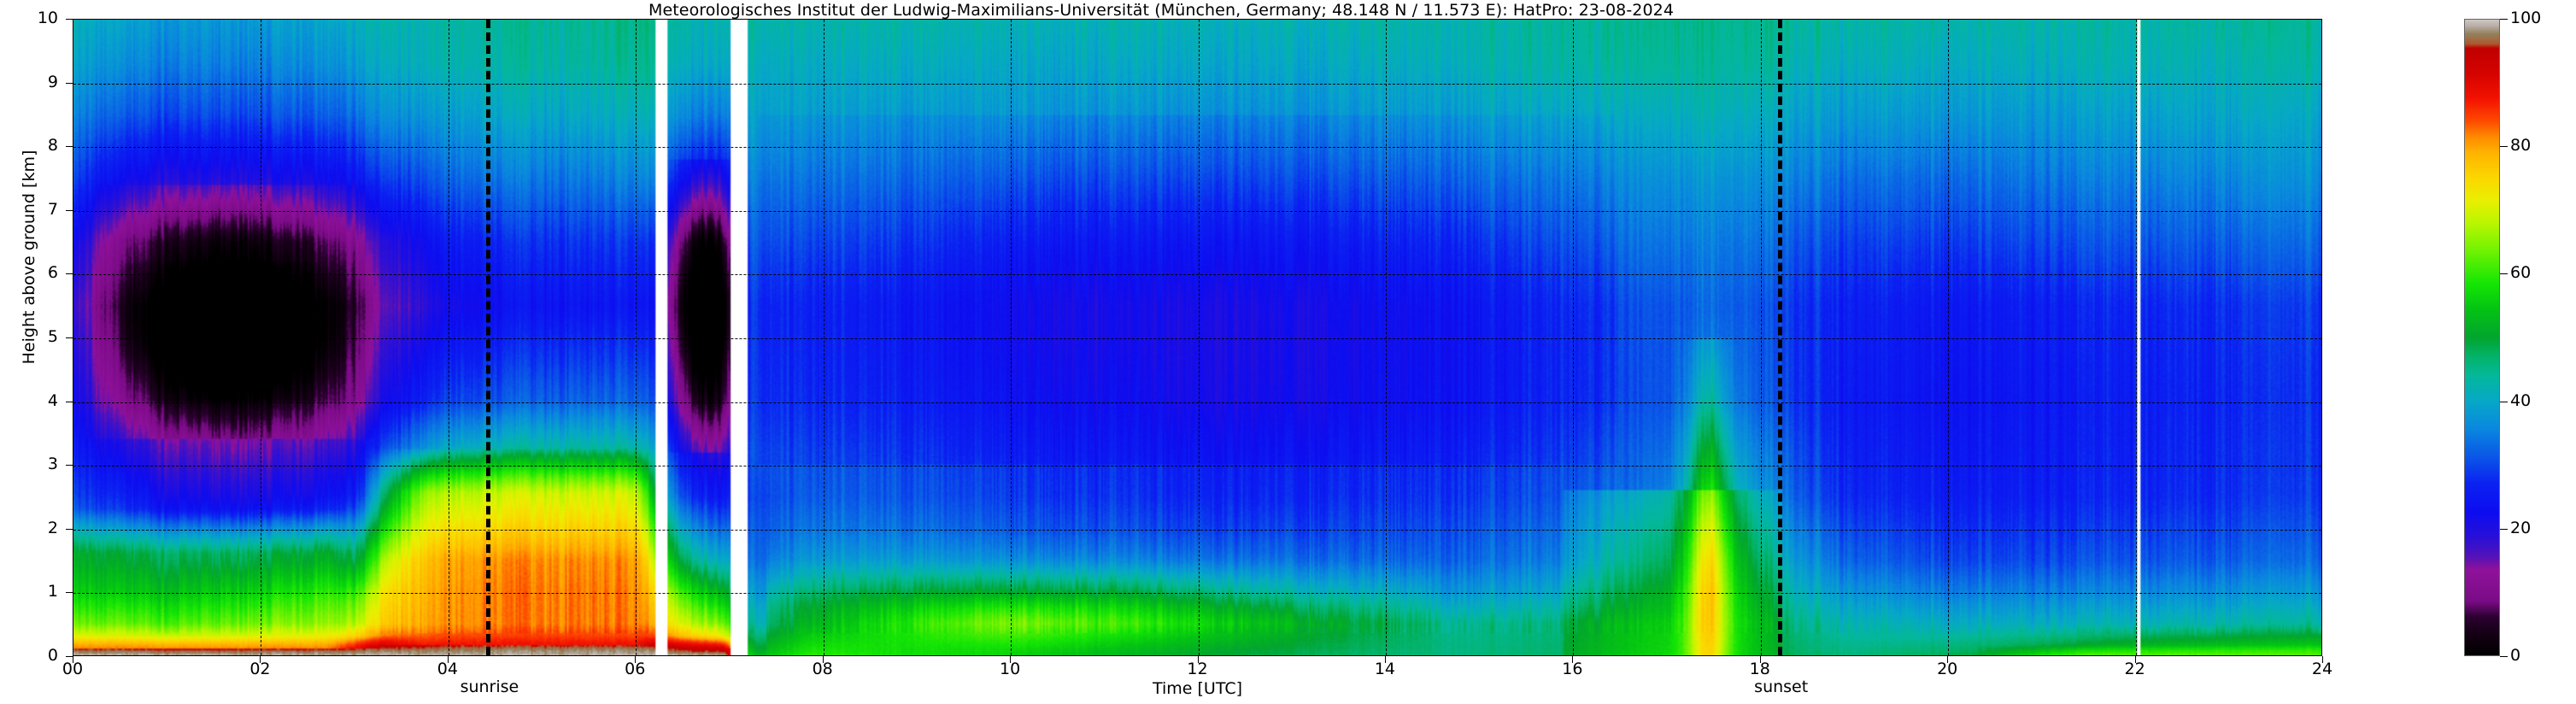 The width and height of the screenshot is (2576, 704). What do you see at coordinates (1781, 687) in the screenshot?
I see `sunset-label: sunset` at bounding box center [1781, 687].